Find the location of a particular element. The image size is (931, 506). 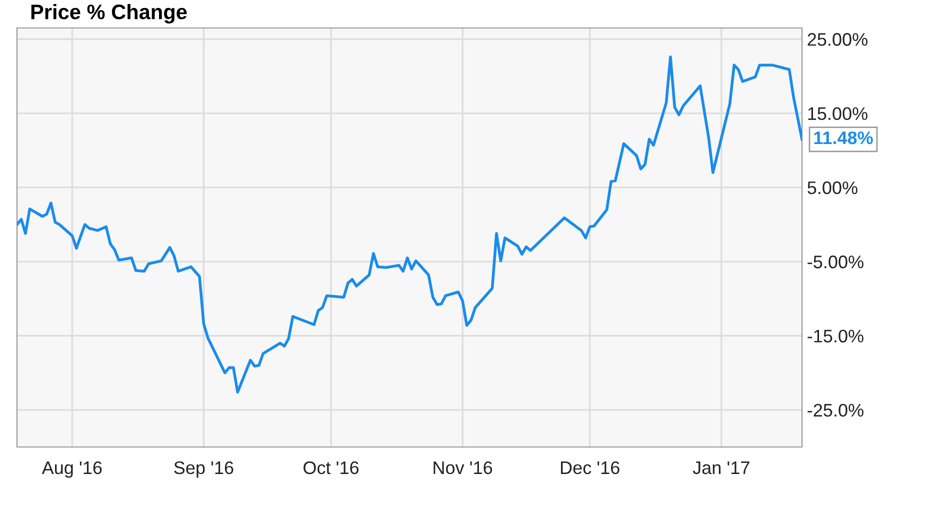

x-tick-label: Sep '16 is located at coordinates (204, 469).